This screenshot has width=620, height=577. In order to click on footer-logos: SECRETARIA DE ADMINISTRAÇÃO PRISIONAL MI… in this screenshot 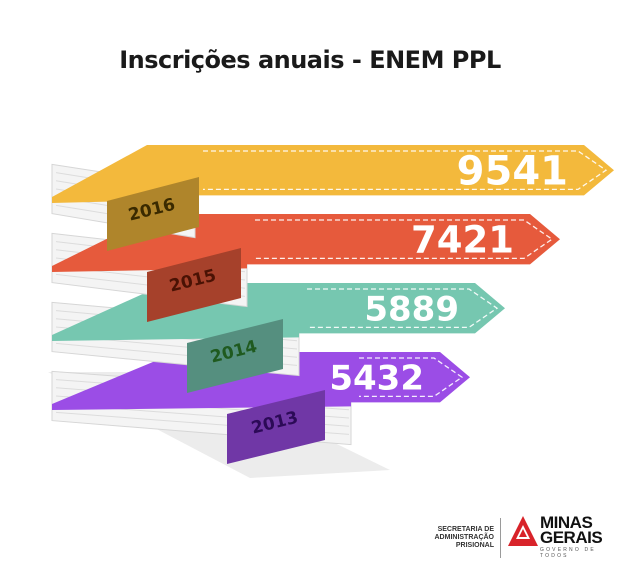, I will do `click(495, 538)`.